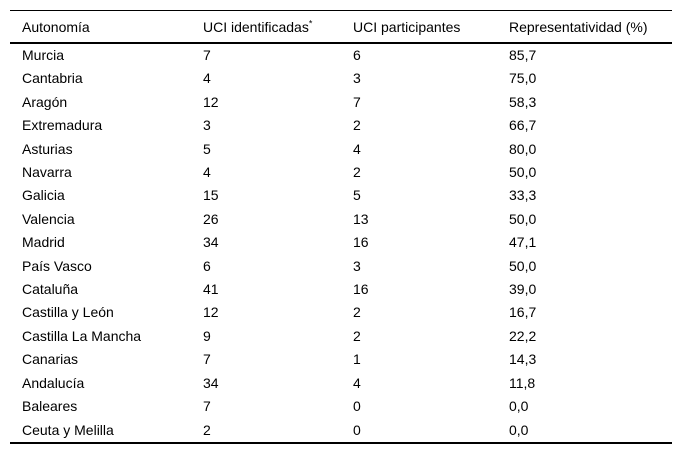 The height and width of the screenshot is (453, 683). Describe the element at coordinates (357, 55) in the screenshot. I see `uci-participantes-cell: 6` at that location.